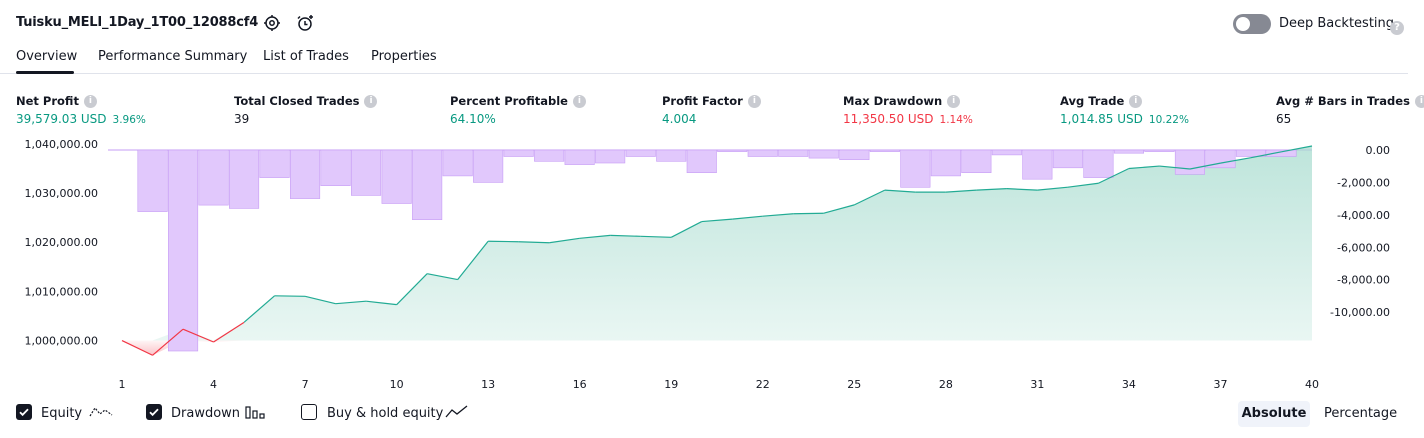 This screenshot has width=1424, height=438. I want to click on stat-value: 39,579.03 USD, so click(61, 119).